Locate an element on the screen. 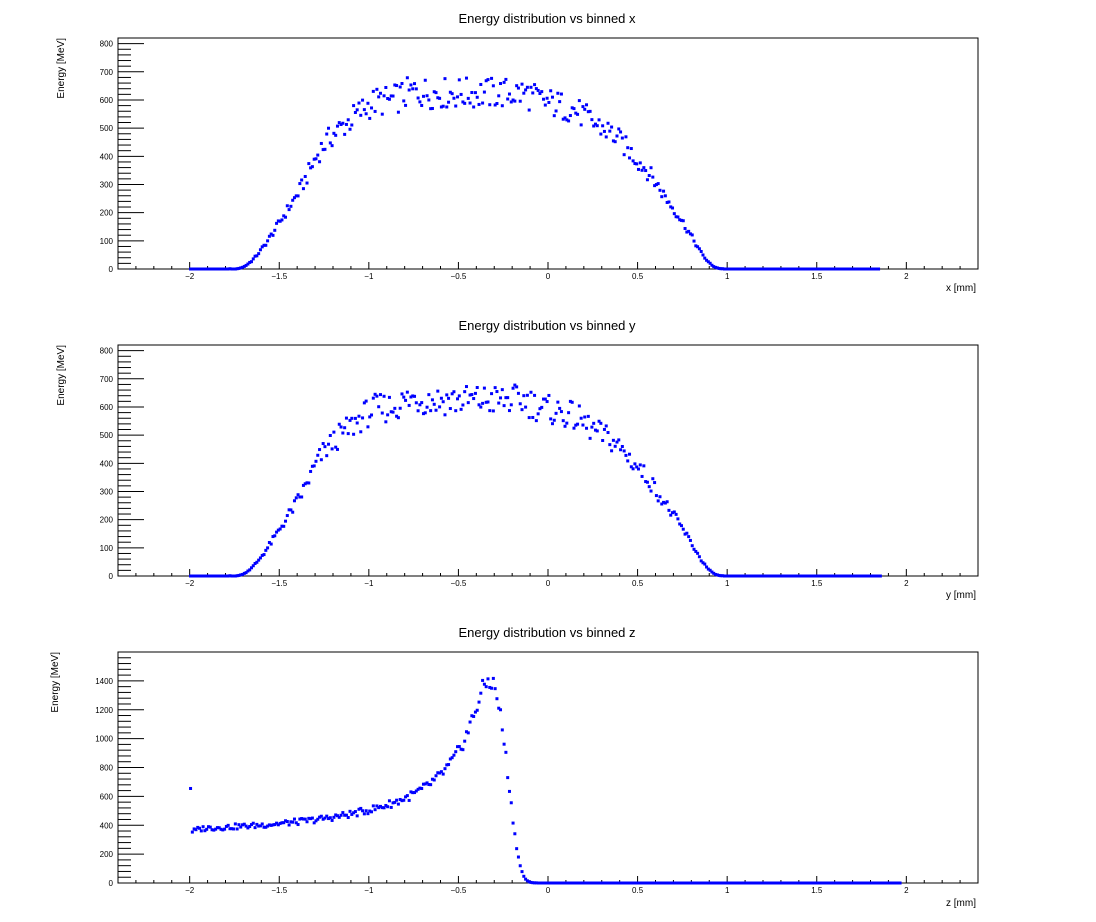 The height and width of the screenshot is (922, 1096). y-tick-label: 200 is located at coordinates (107, 213).